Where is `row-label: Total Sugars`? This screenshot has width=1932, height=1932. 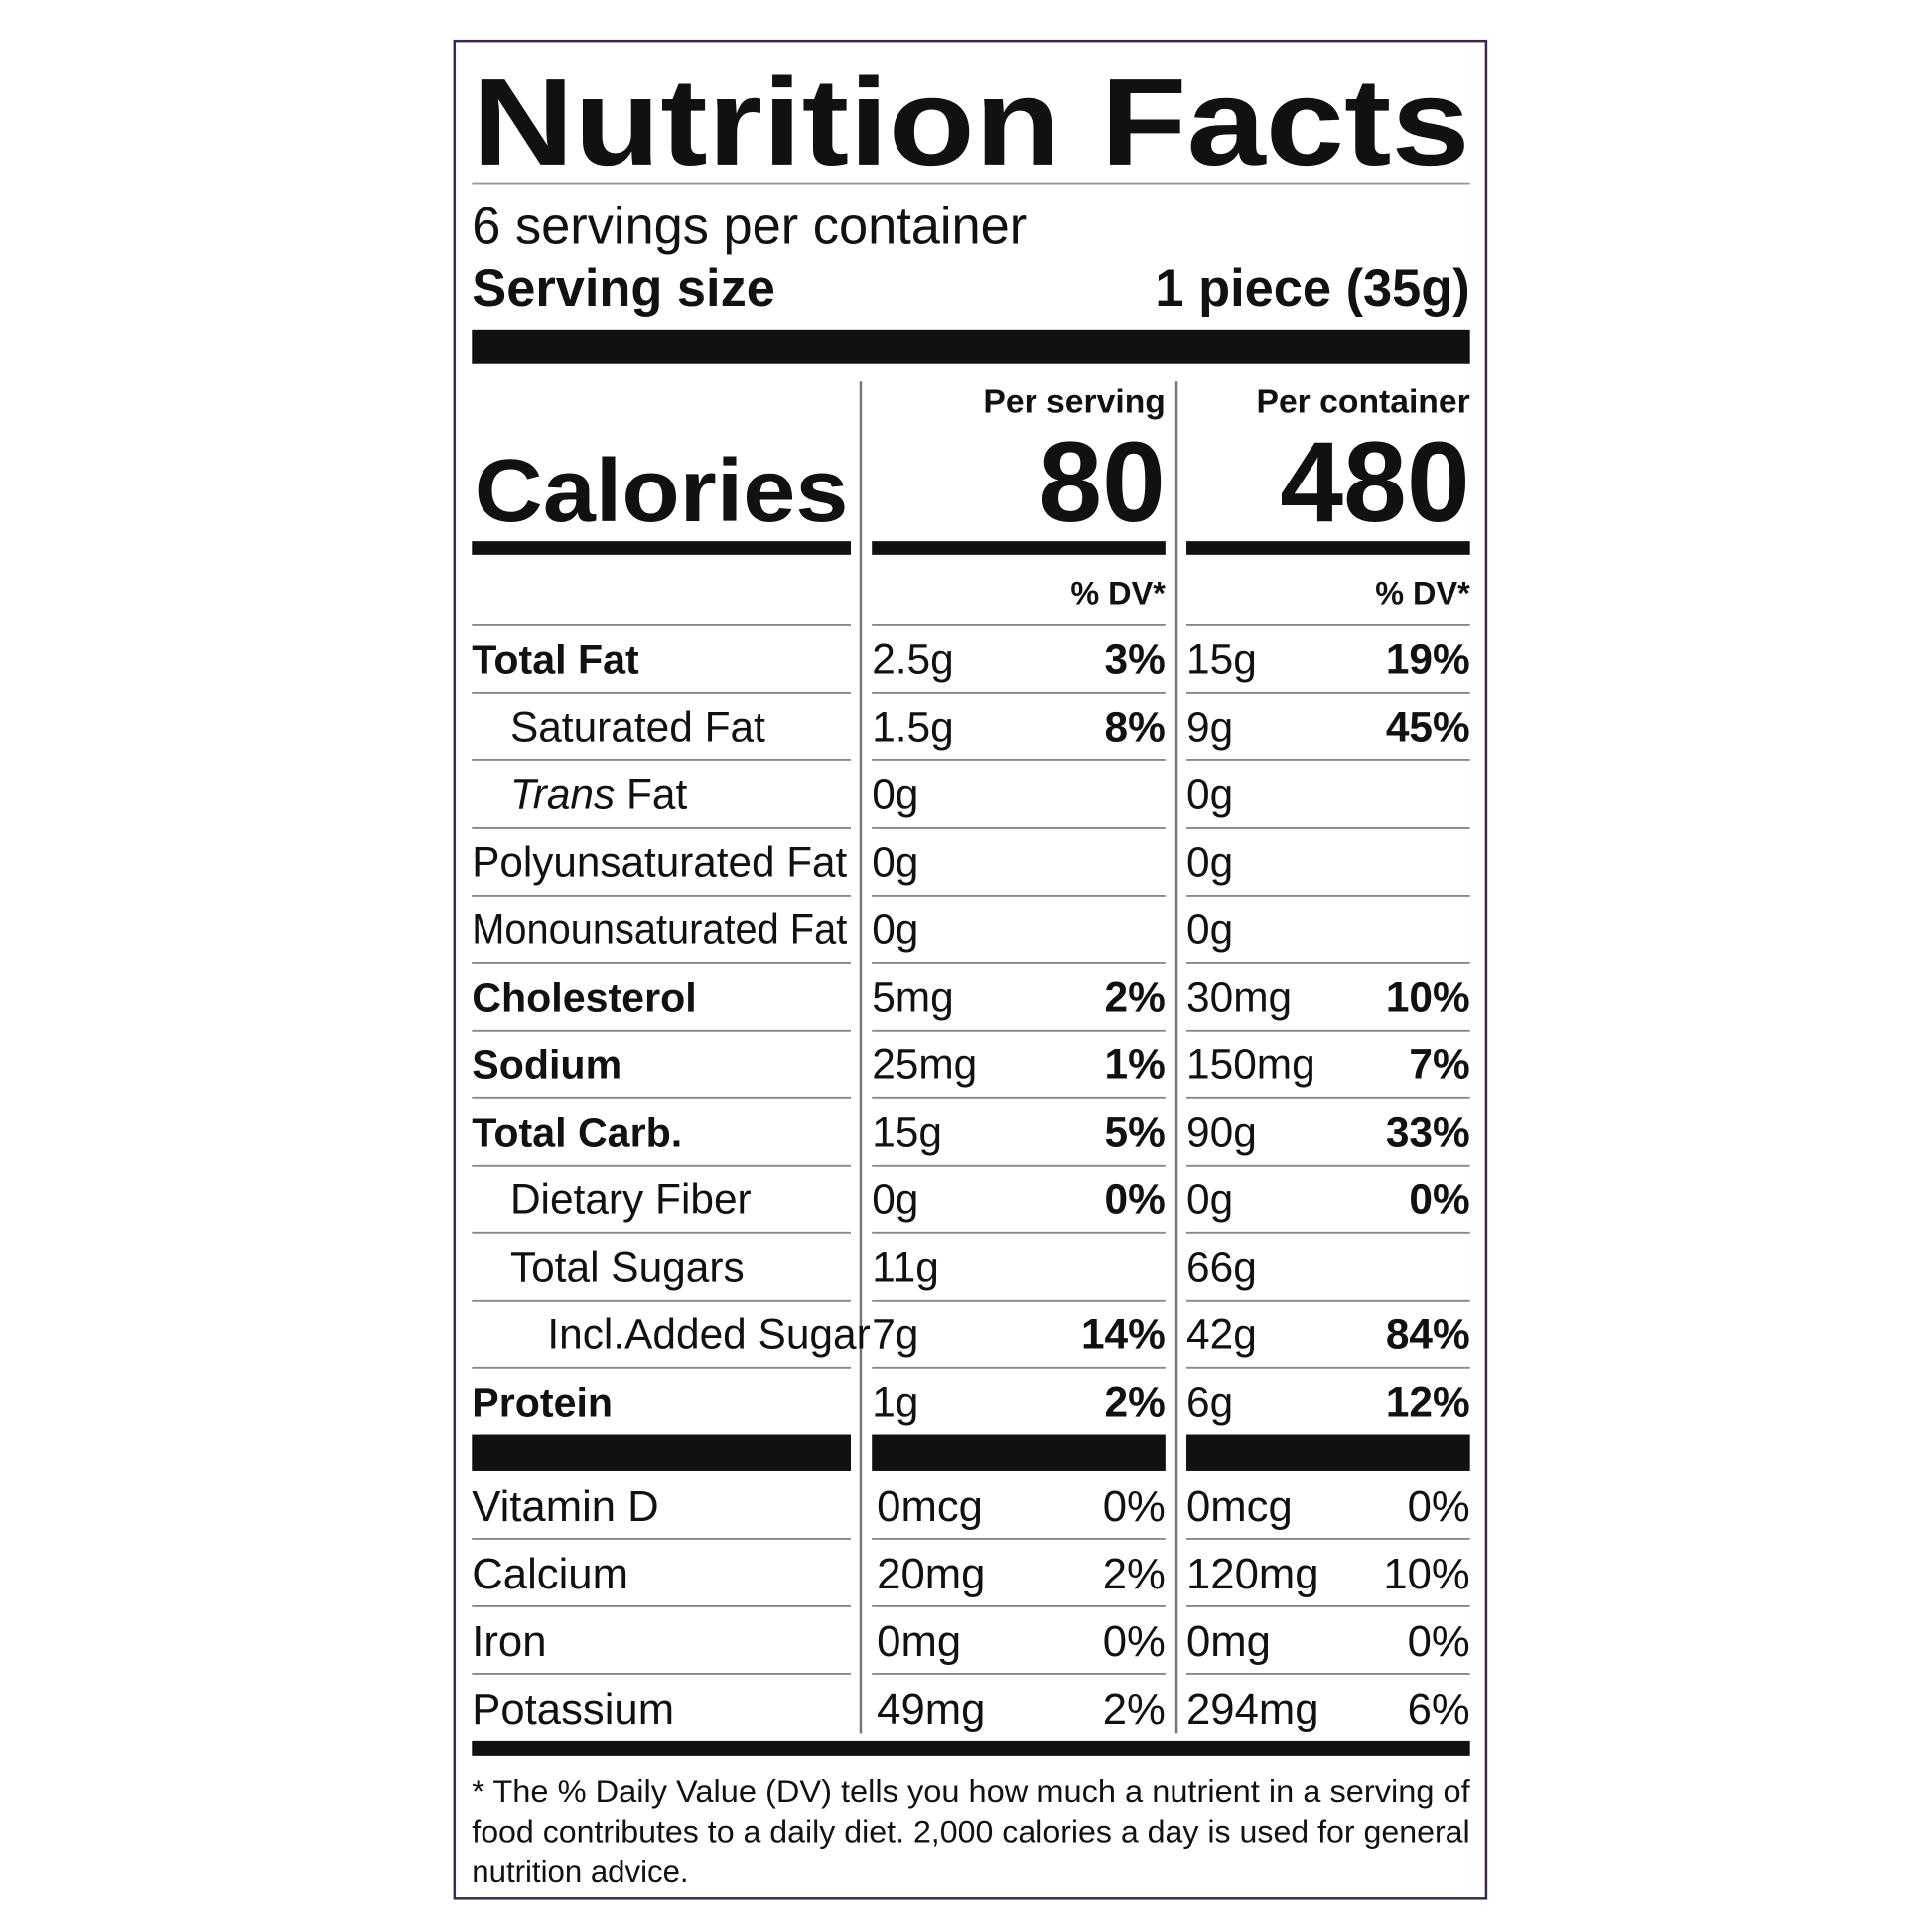
row-label: Total Sugars is located at coordinates (627, 1266).